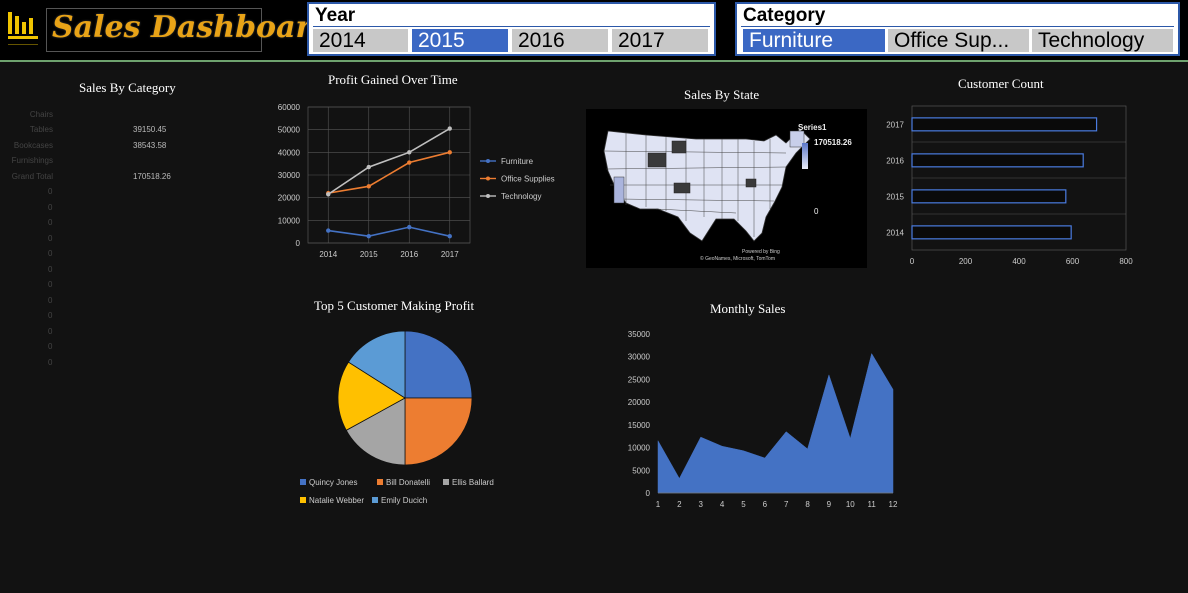 This screenshot has height=593, width=1188. What do you see at coordinates (289, 130) in the screenshot?
I see `y-tick-label: 50000` at bounding box center [289, 130].